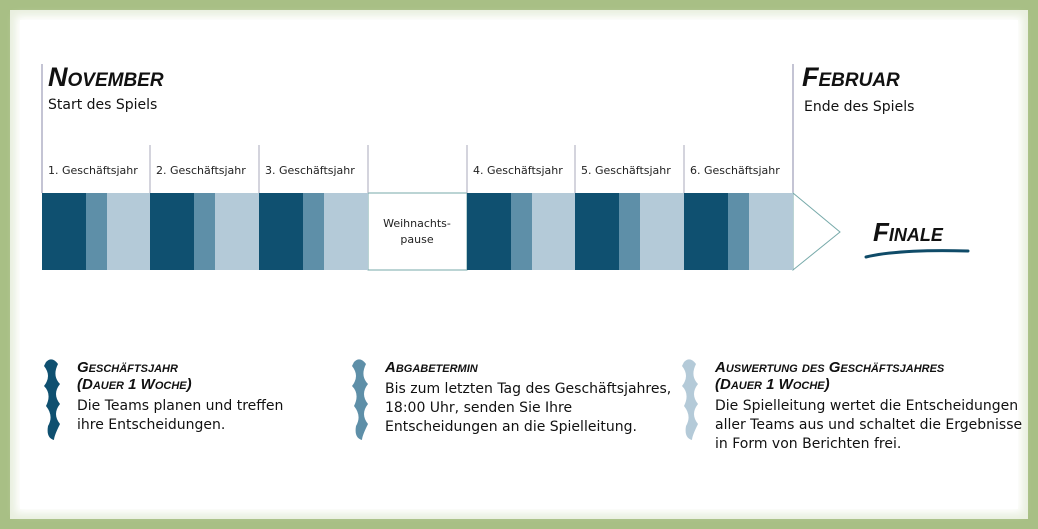  What do you see at coordinates (808, 444) in the screenshot?
I see `legend-text: in Form von Berichten frei.` at bounding box center [808, 444].